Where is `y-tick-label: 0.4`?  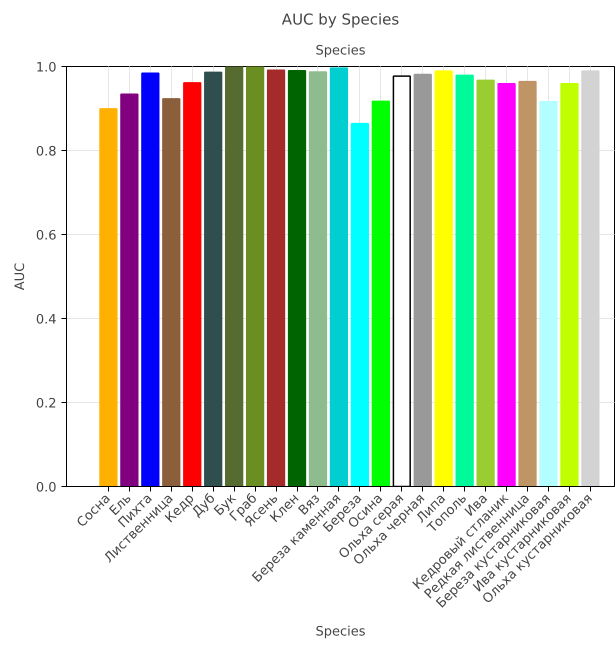
y-tick-label: 0.4 is located at coordinates (46, 320).